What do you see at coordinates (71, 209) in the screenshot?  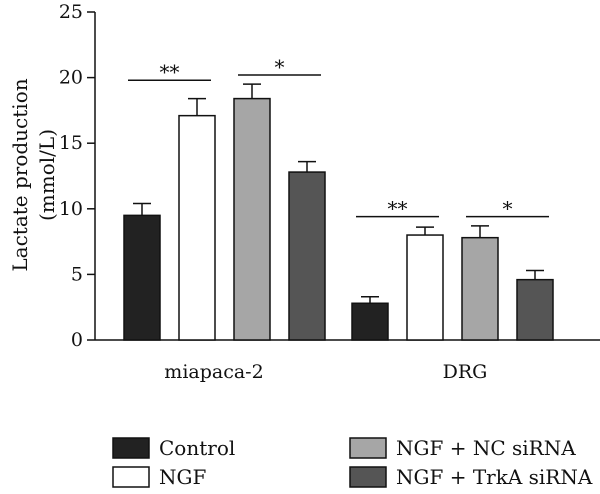 I see `y-tick-label: 10` at bounding box center [71, 209].